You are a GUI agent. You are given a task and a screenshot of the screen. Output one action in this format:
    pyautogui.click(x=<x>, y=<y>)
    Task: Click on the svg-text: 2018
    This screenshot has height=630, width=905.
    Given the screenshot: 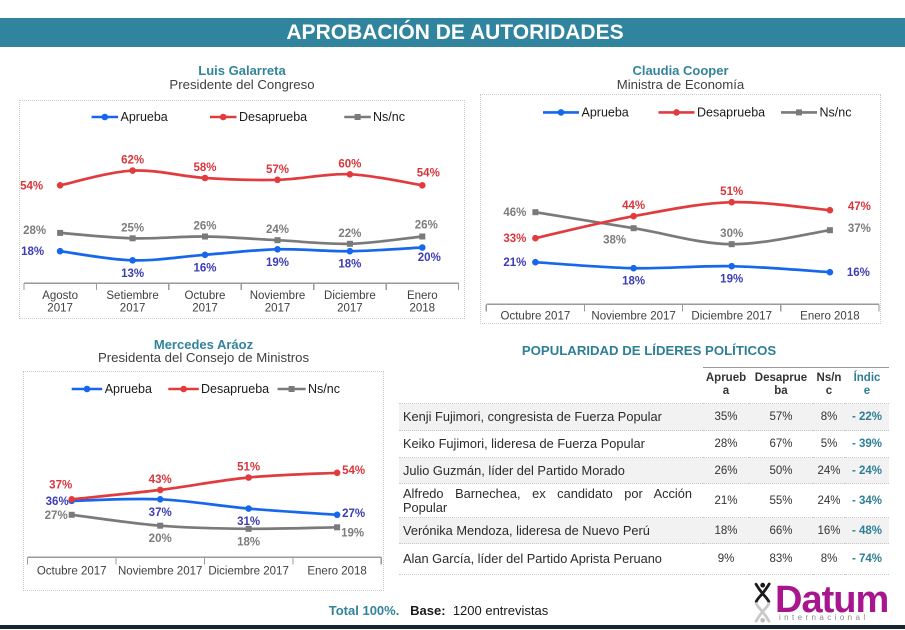 What is the action you would take?
    pyautogui.click(x=423, y=309)
    